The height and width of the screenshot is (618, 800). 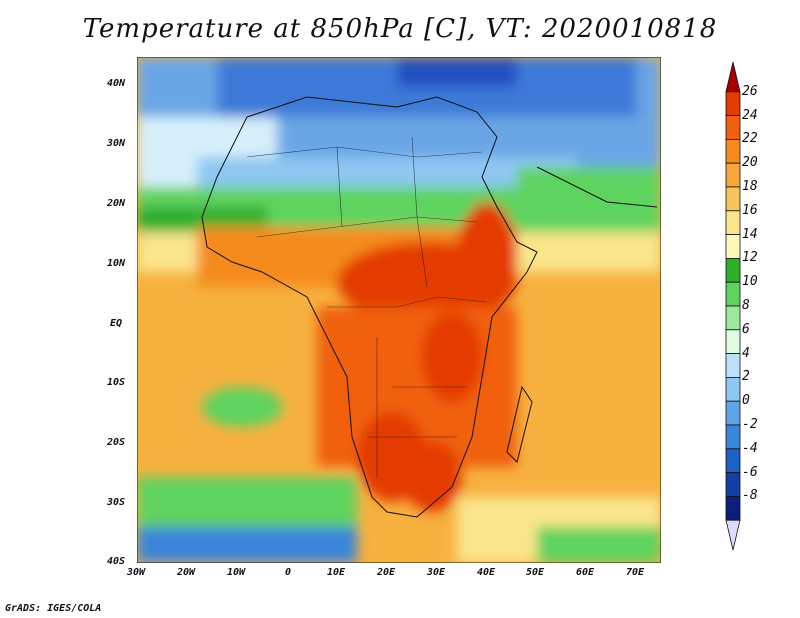 I want to click on colorbar-tick-label: -4, so click(x=750, y=448).